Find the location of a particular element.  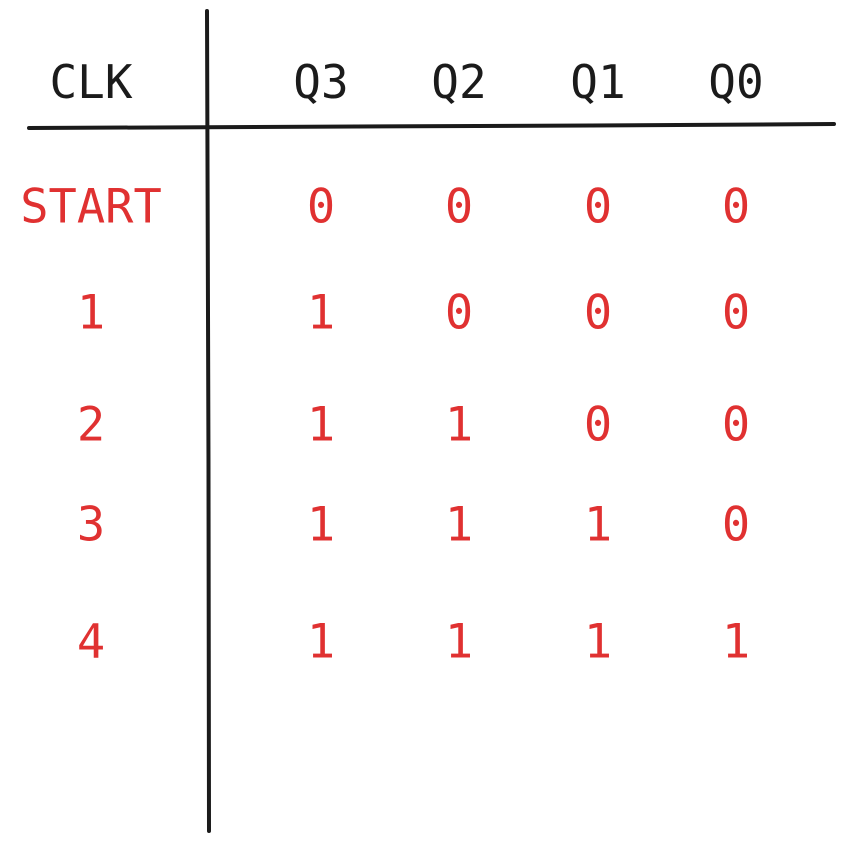

row-clk-label: 1 is located at coordinates (91, 313).